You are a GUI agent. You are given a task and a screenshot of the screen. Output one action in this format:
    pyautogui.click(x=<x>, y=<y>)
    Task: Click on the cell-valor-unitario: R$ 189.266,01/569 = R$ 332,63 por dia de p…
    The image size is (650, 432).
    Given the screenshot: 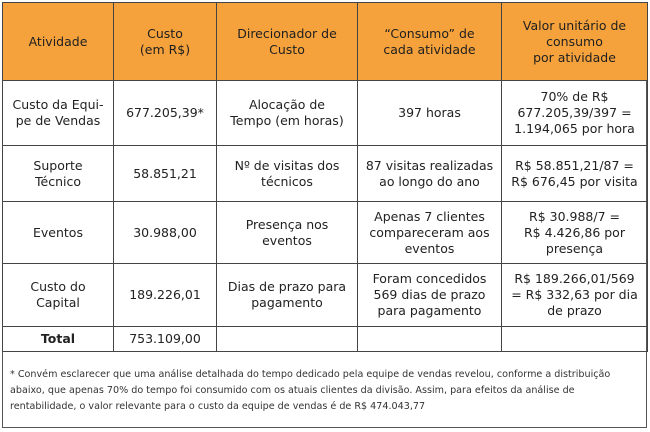 What is the action you would take?
    pyautogui.click(x=574, y=295)
    